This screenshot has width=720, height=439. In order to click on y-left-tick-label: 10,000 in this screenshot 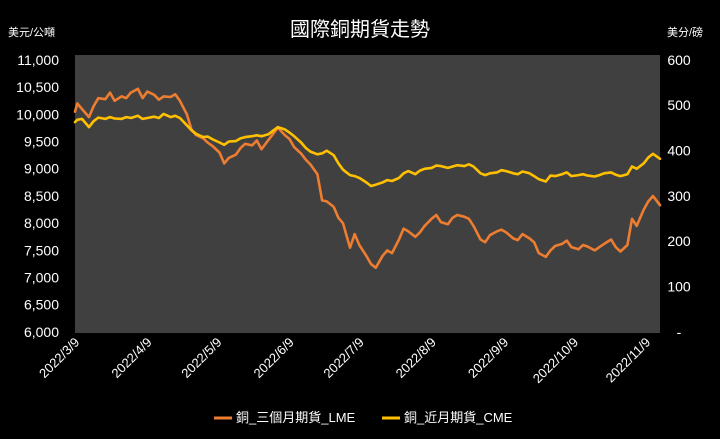, I will do `click(37, 114)`.